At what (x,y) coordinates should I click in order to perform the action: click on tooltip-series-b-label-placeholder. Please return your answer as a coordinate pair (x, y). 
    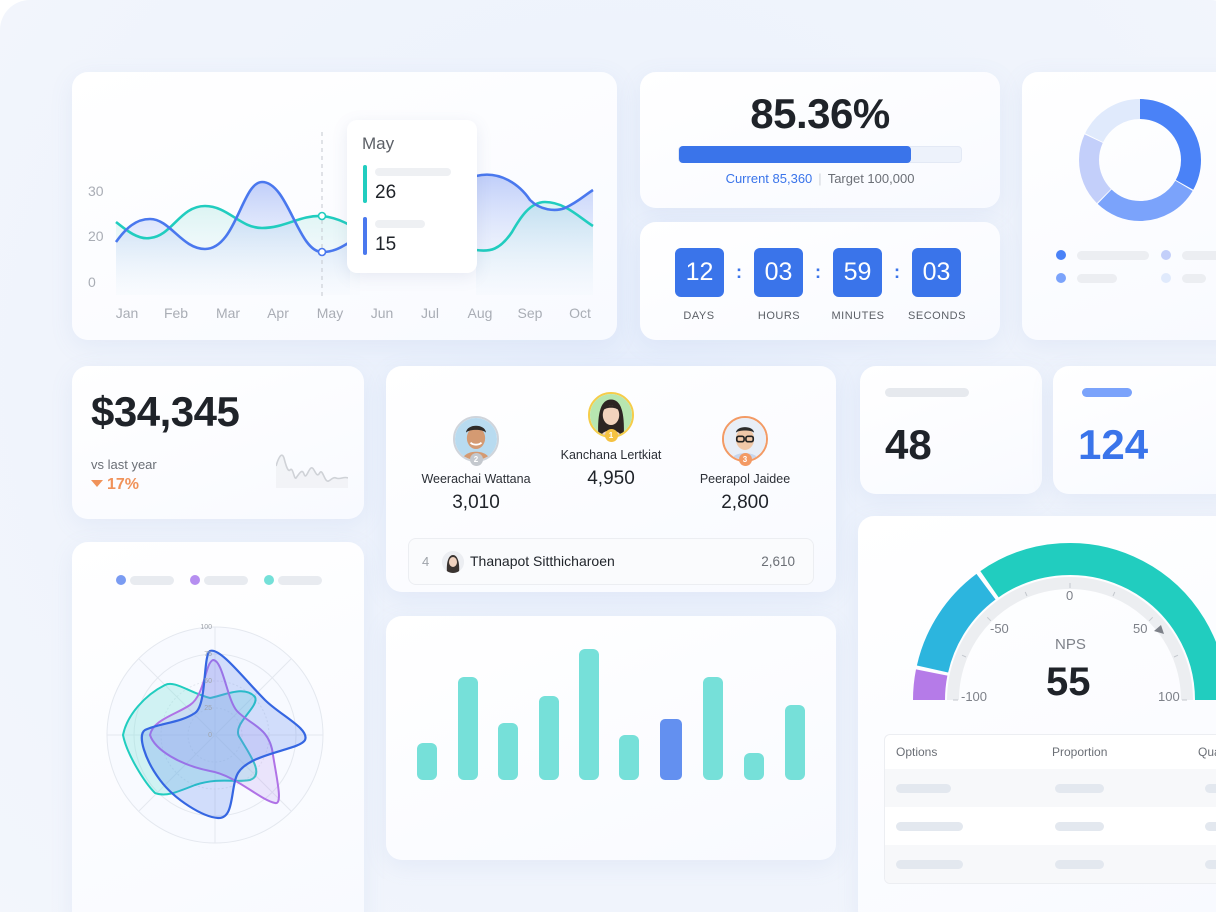
    Looking at the image, I should click on (400, 224).